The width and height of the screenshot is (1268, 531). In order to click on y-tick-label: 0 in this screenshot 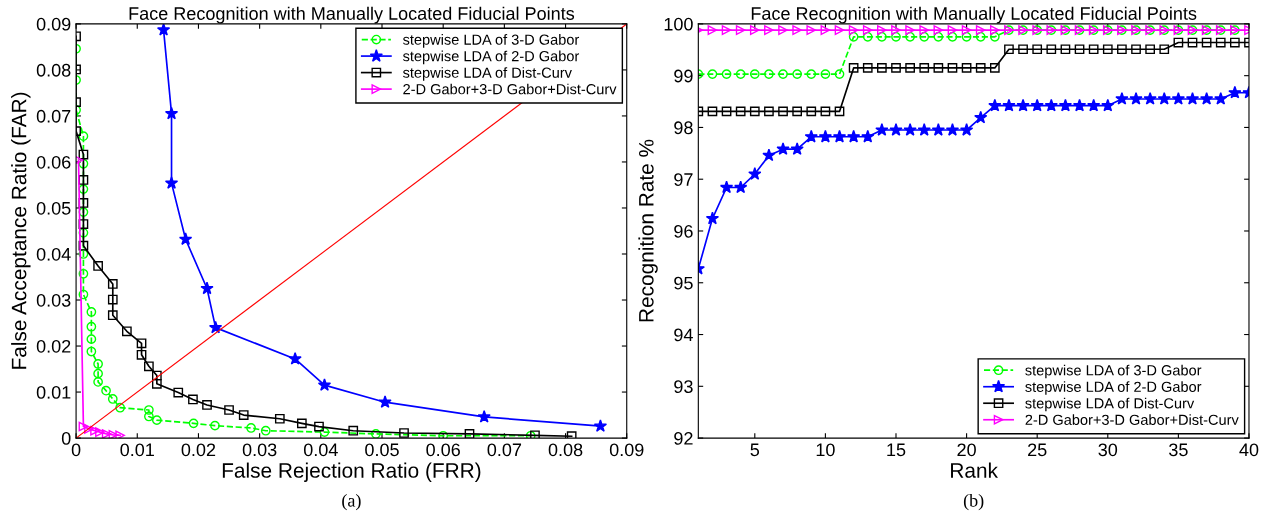, I will do `click(66, 438)`.